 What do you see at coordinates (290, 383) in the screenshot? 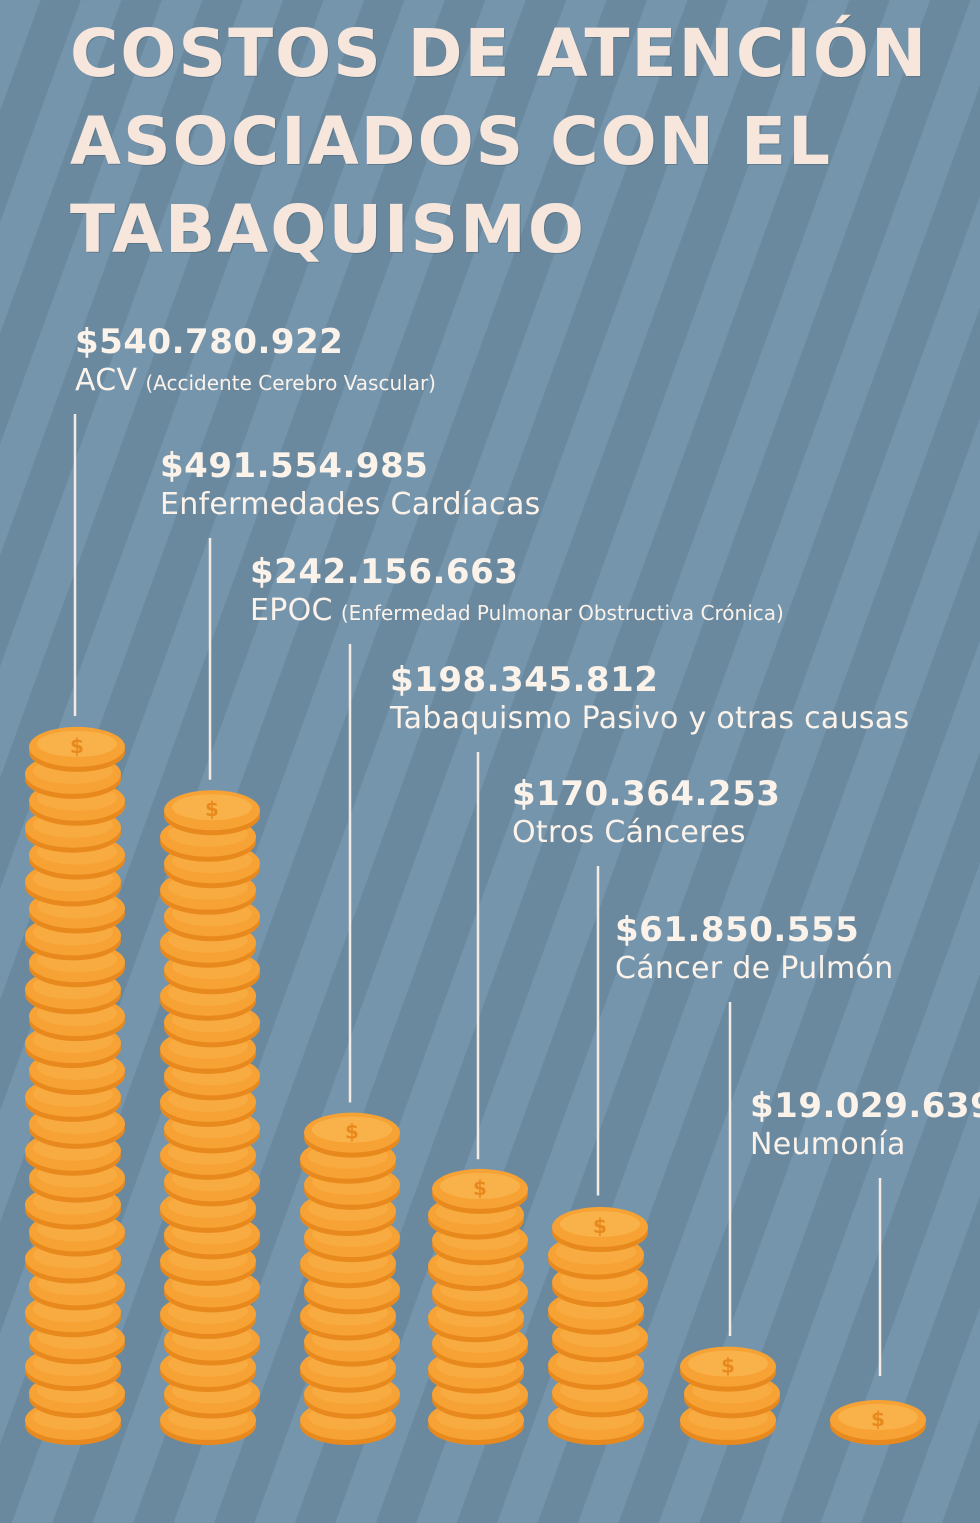
I see `category-note-0: (Accidente Cerebro Vascular)` at bounding box center [290, 383].